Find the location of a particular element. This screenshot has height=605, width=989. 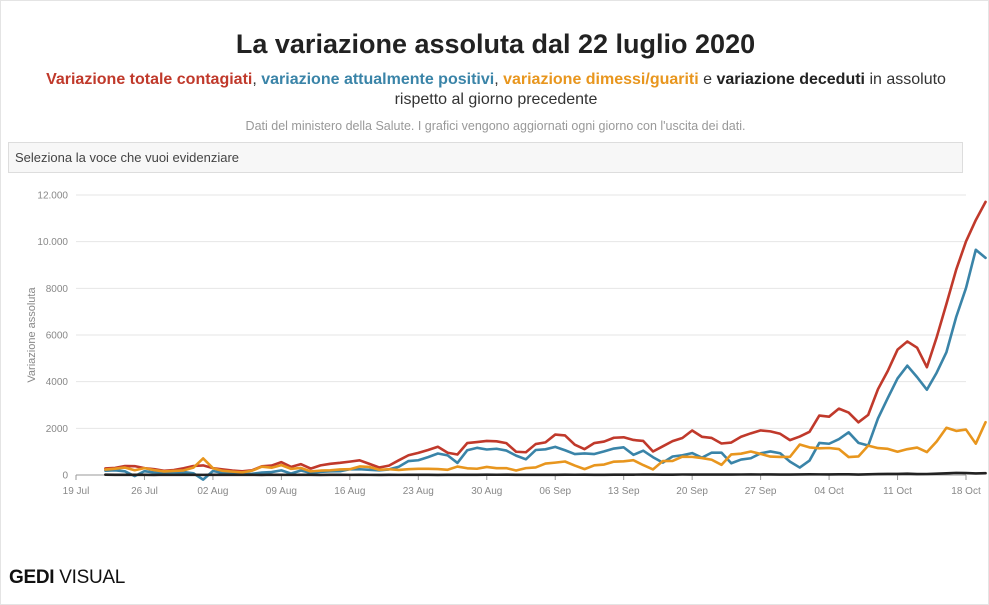

series-line-guariti is located at coordinates (545, 447).